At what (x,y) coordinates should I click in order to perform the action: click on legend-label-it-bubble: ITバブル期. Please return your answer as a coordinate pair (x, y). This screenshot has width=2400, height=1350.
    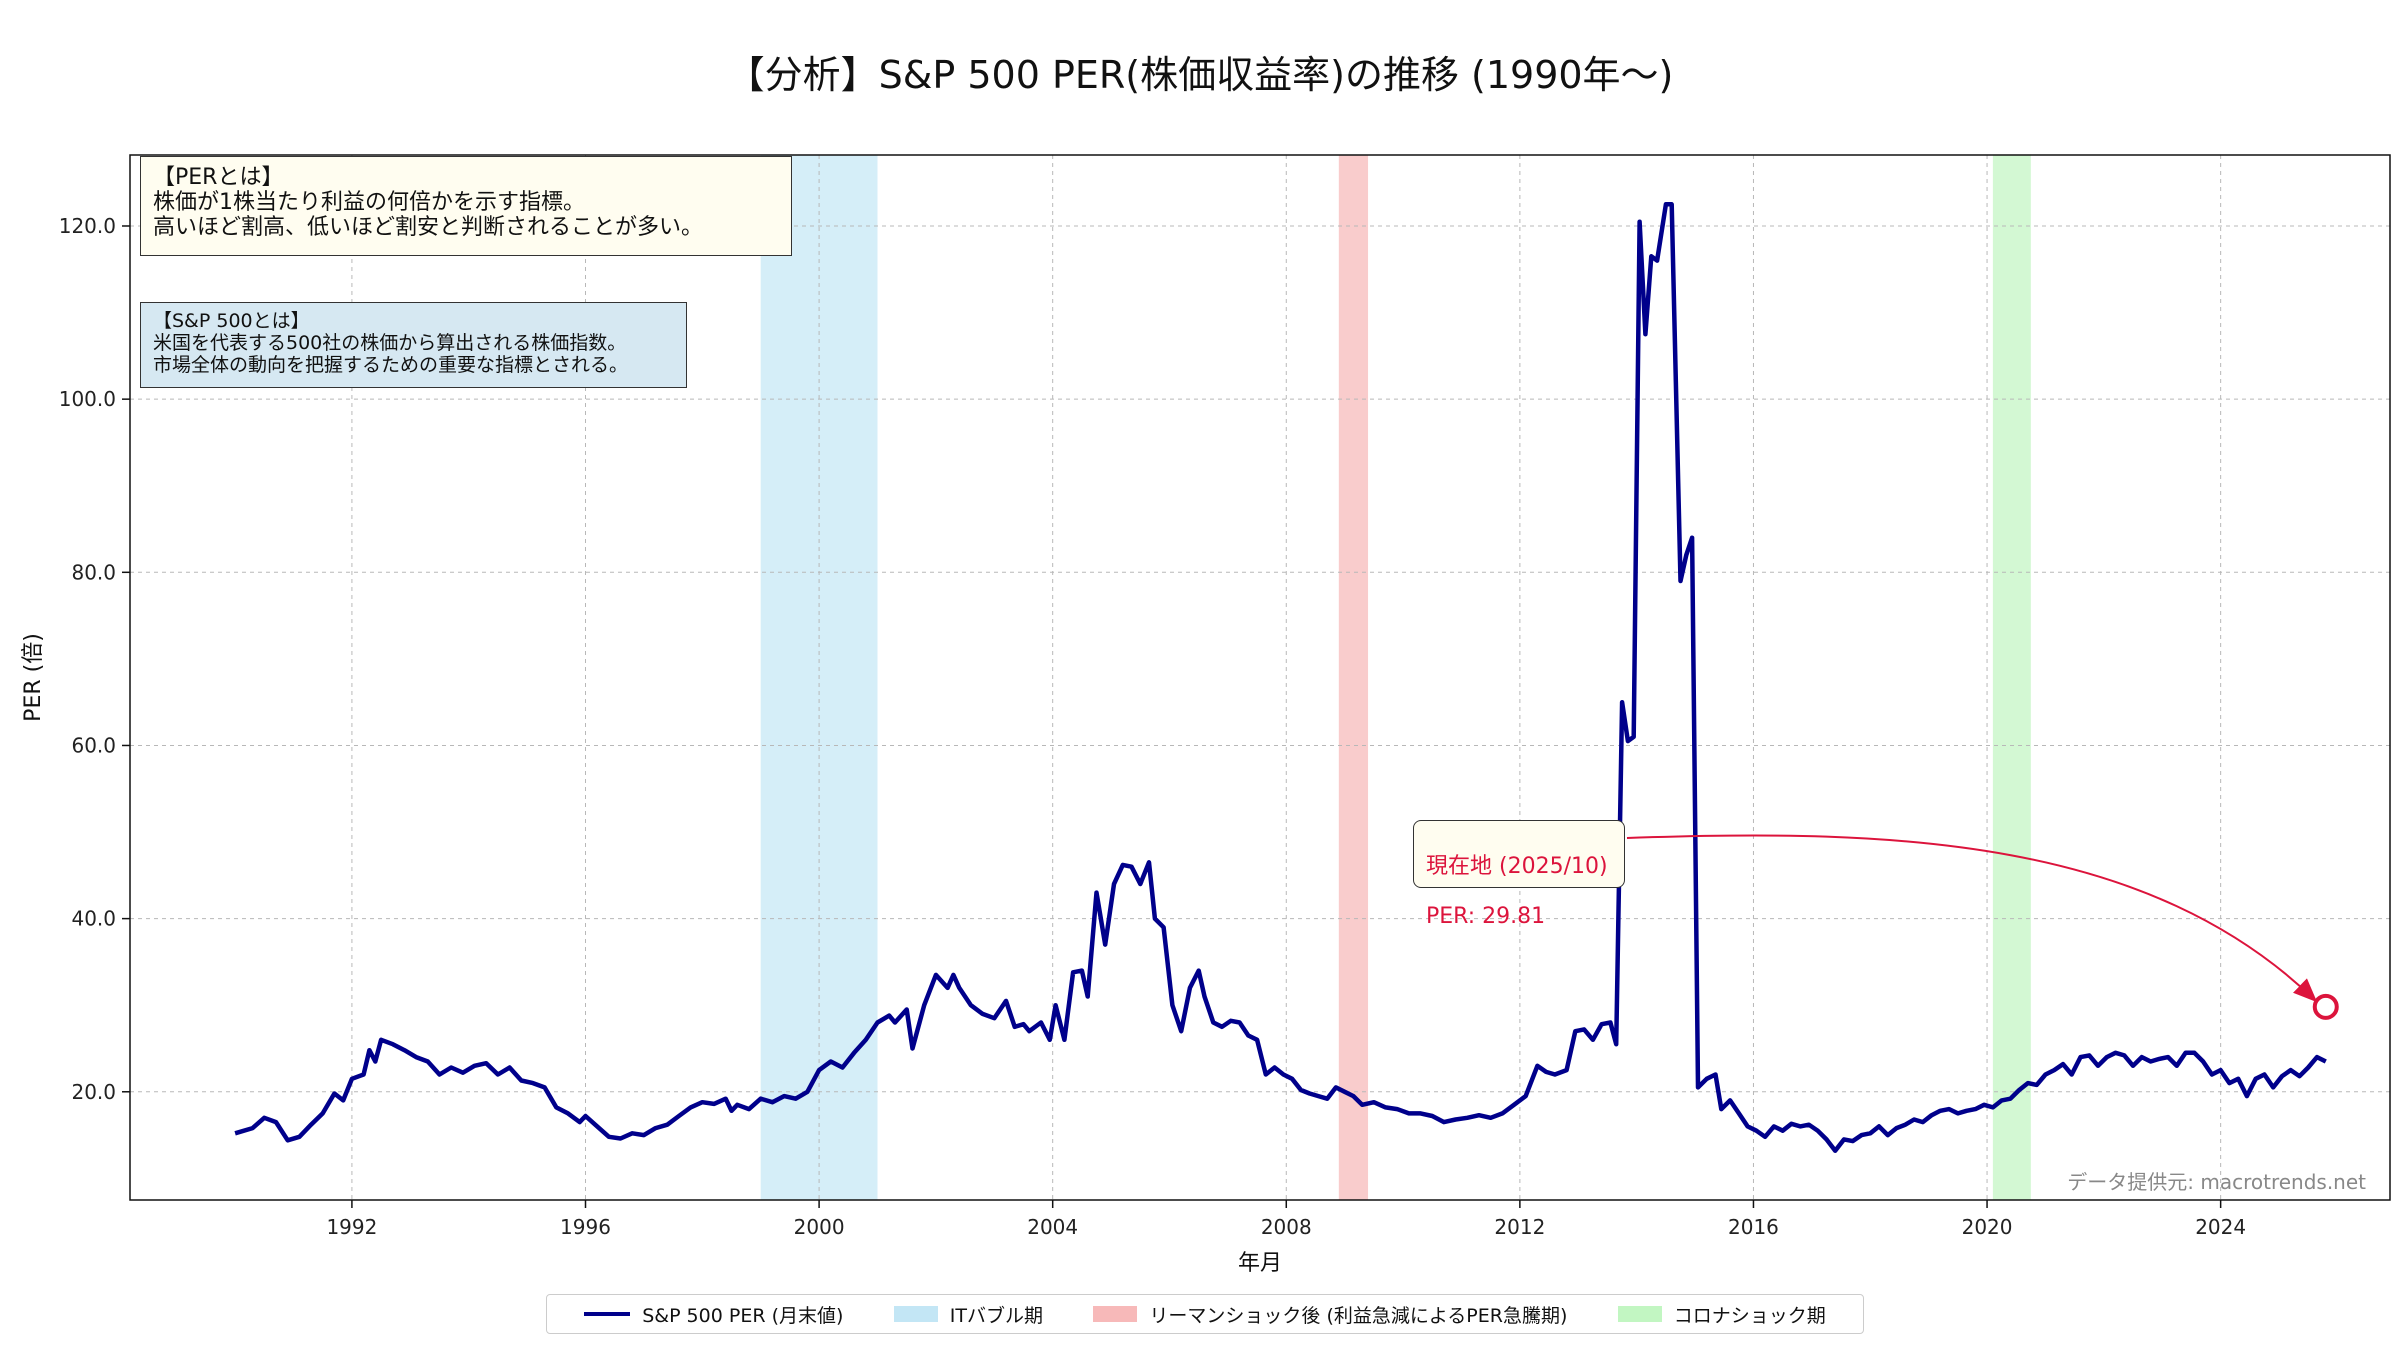
    Looking at the image, I should click on (996, 1315).